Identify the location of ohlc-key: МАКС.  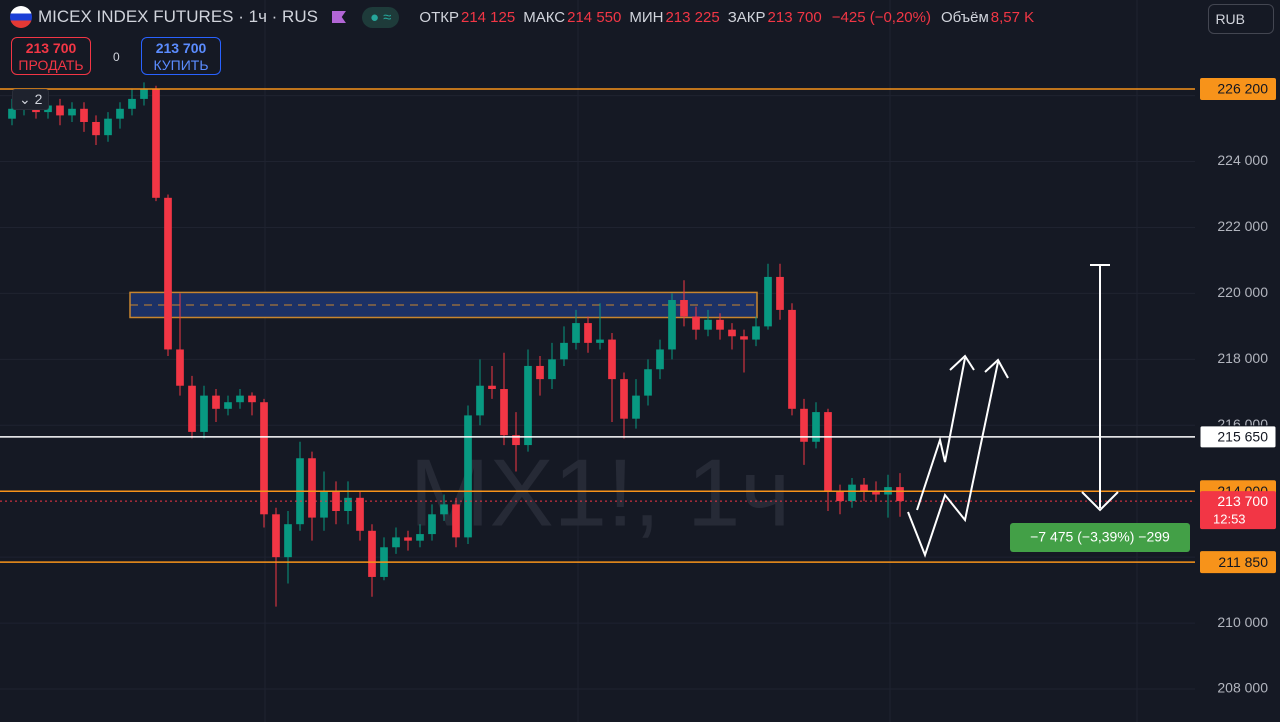
(544, 17).